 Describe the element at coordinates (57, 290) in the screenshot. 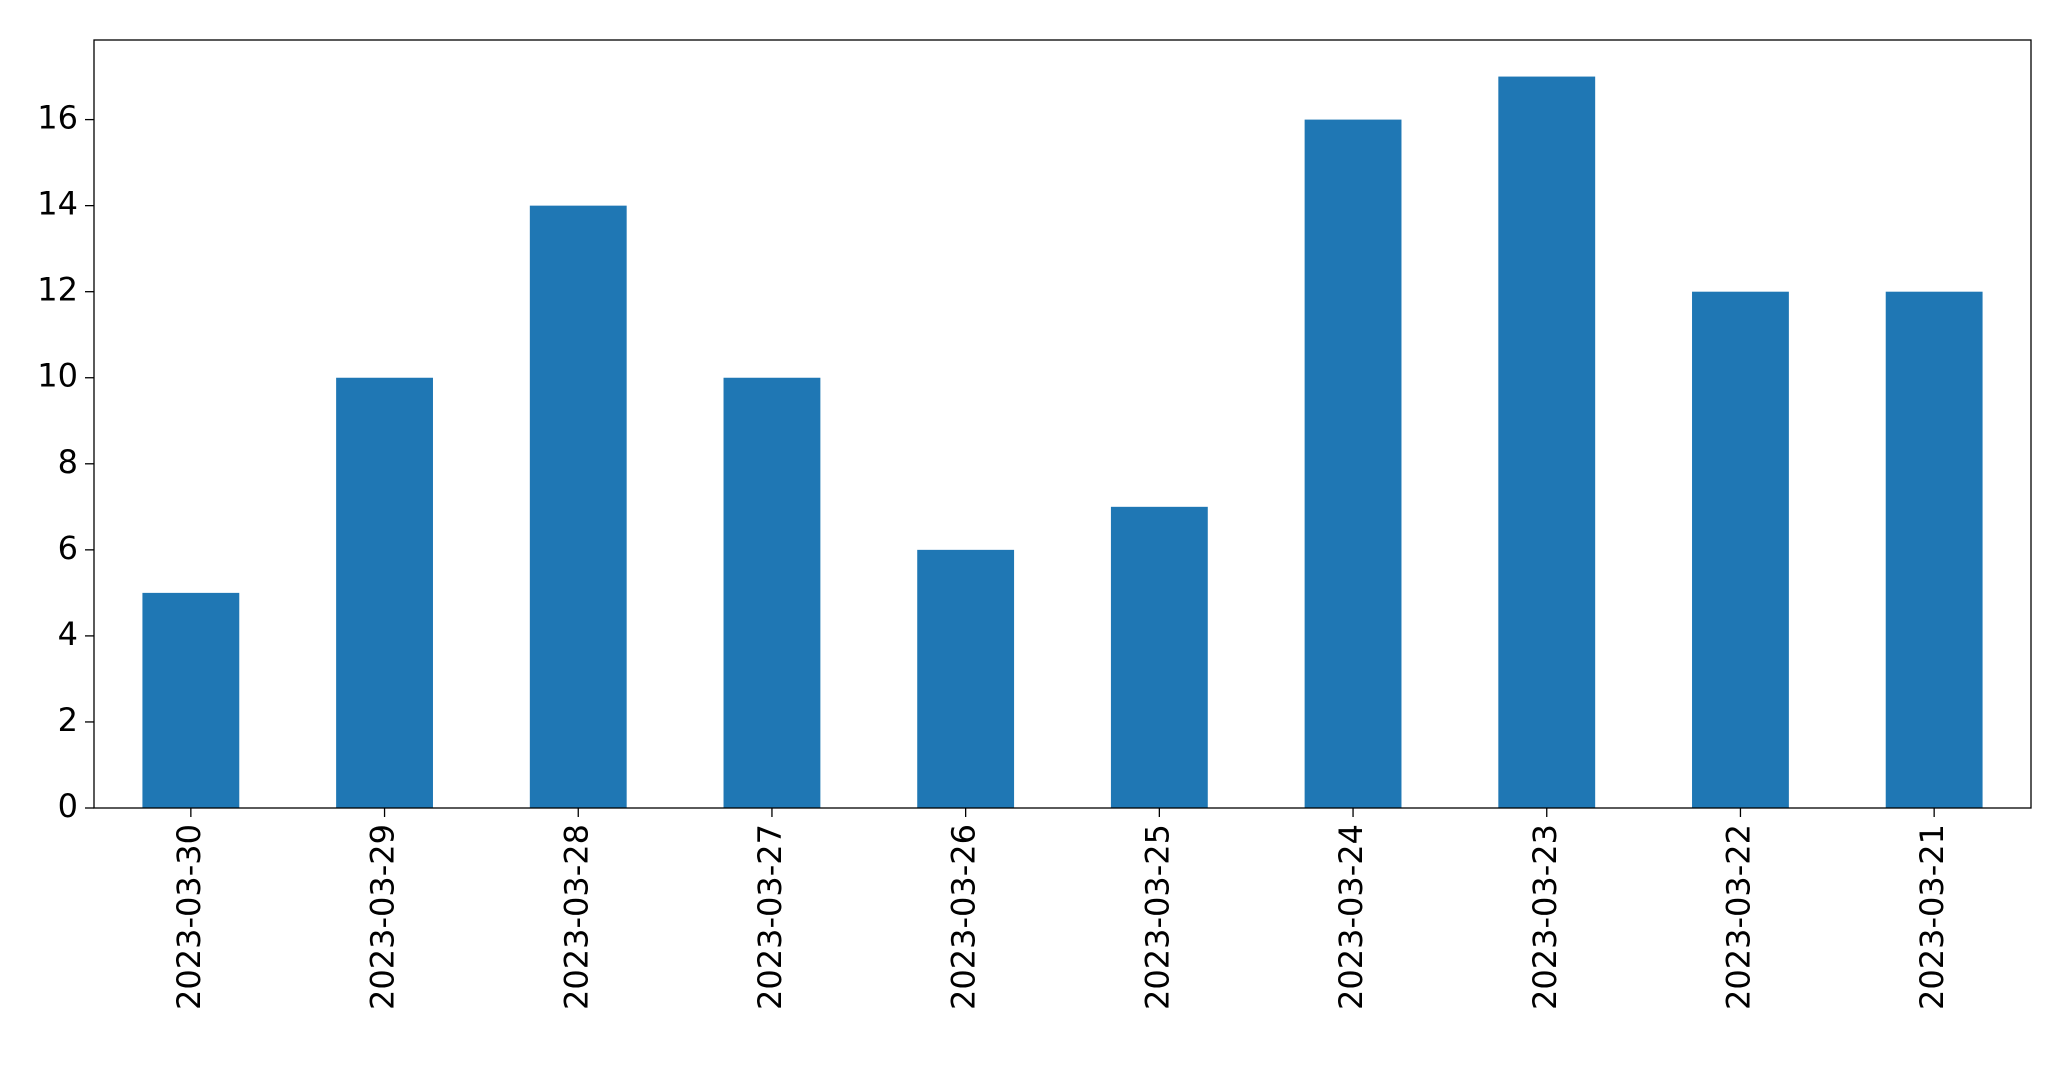

I see `y-tick-label: 12` at that location.